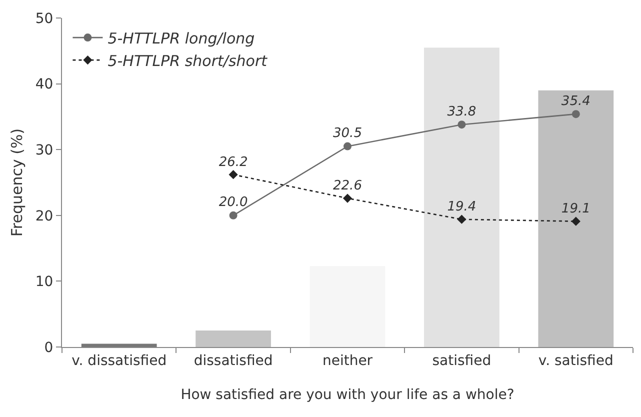  Describe the element at coordinates (119, 360) in the screenshot. I see `x-tick-label: v. dissatisfied` at that location.